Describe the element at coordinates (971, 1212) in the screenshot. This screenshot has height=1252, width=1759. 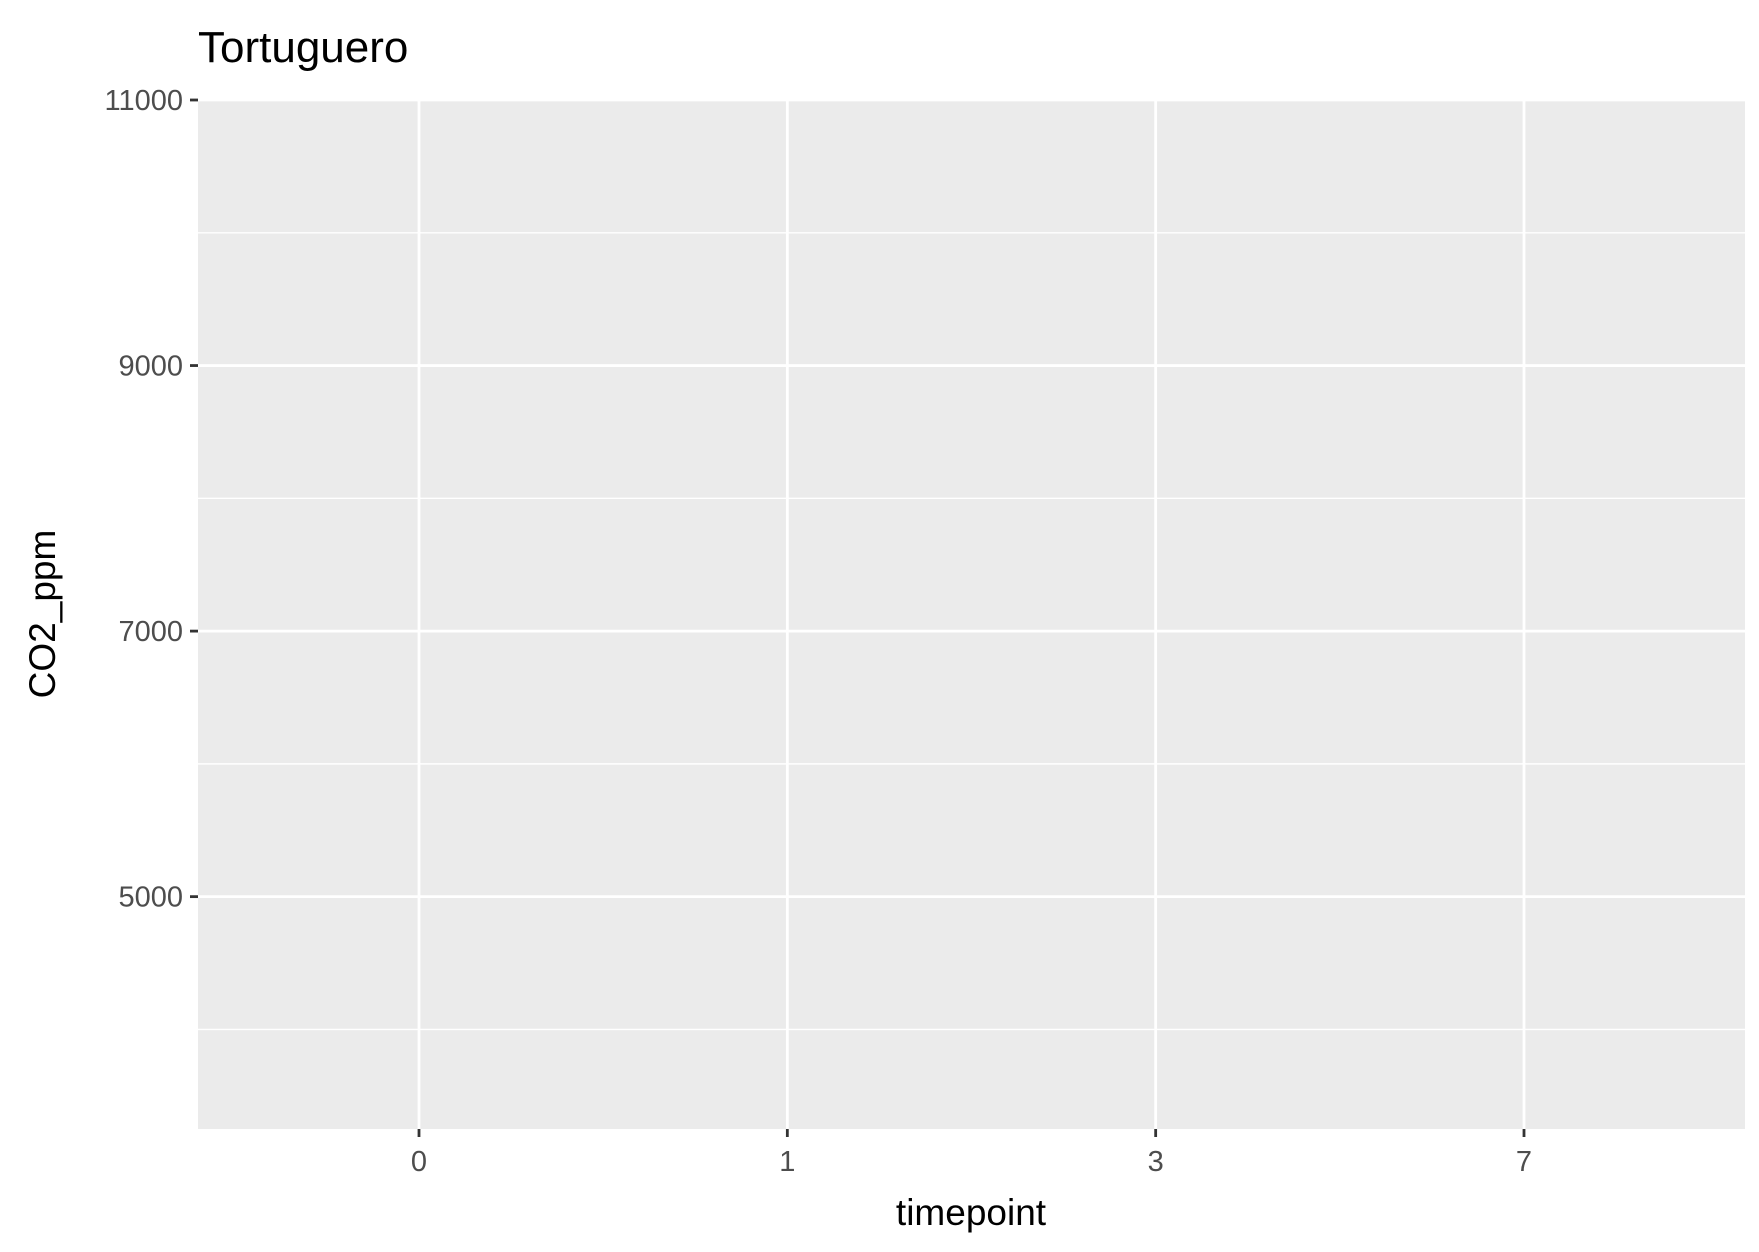
I see `x-axis-title: timepoint` at that location.